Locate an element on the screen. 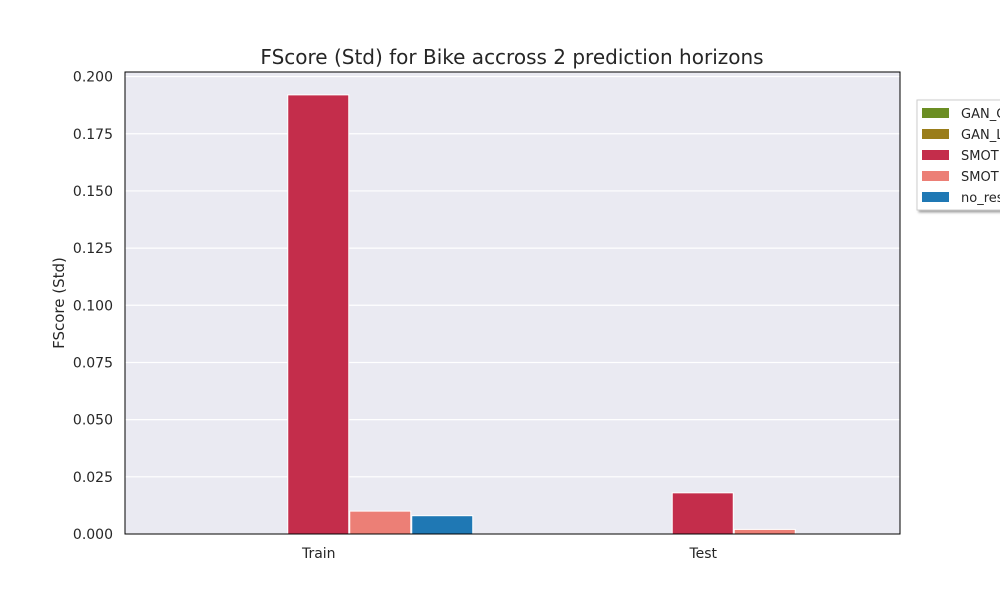 This screenshot has height=600, width=1000. x-tick-label: Test is located at coordinates (702, 554).